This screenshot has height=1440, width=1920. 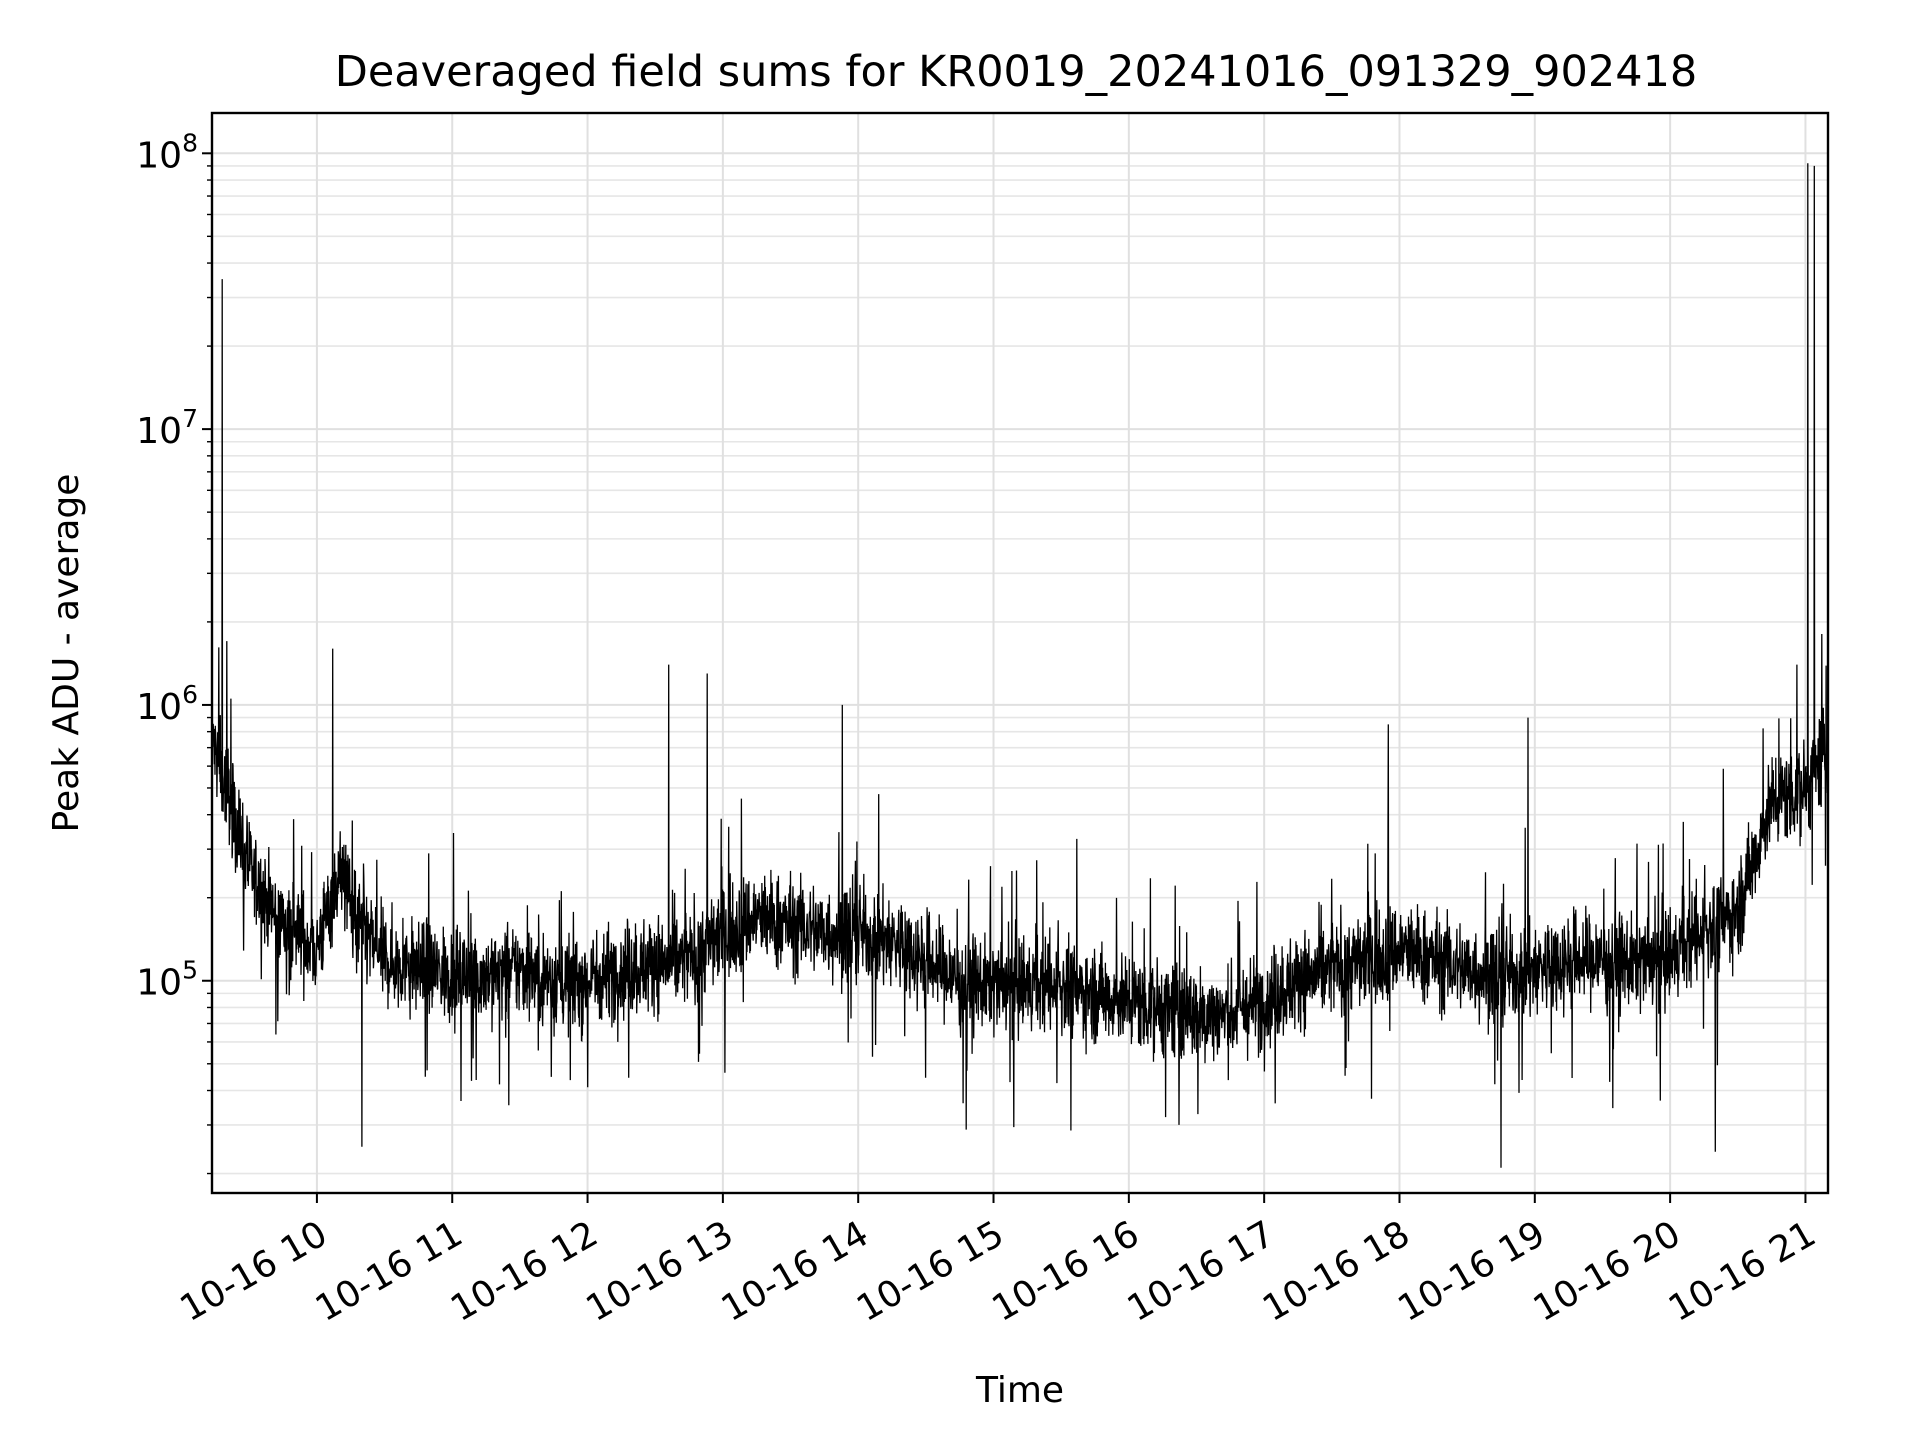 What do you see at coordinates (167, 980) in the screenshot?
I see `y-tick-label: 10⁵` at bounding box center [167, 980].